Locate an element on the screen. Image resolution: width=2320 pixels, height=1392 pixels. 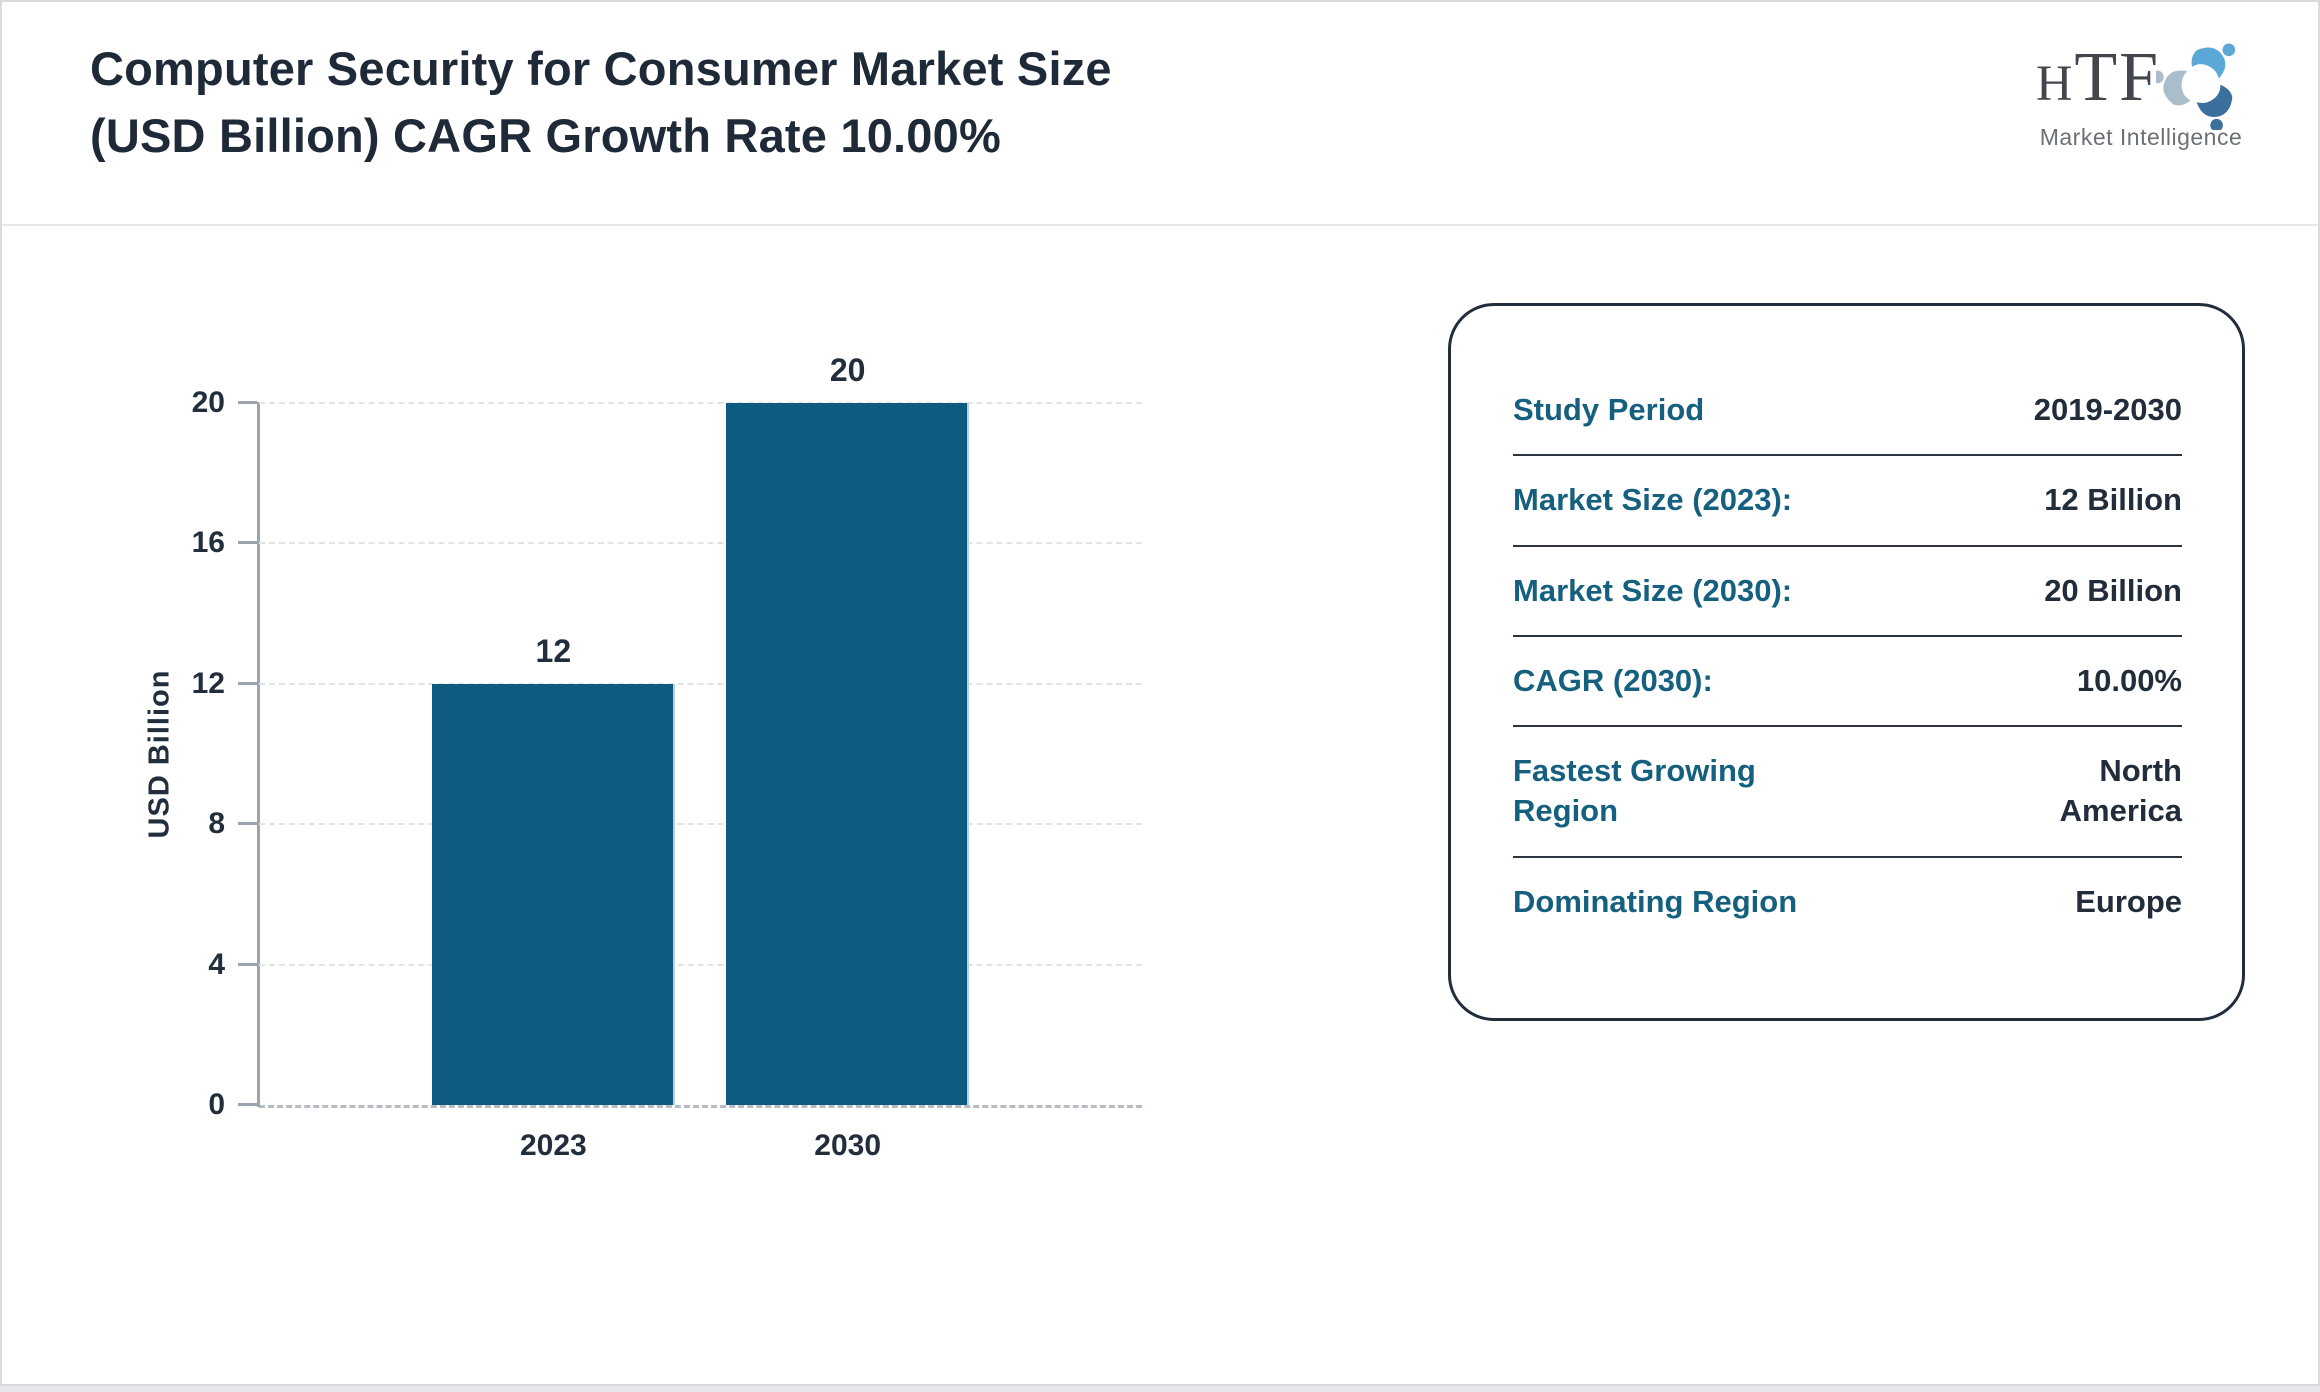
x-axis-label: 2030 is located at coordinates (848, 1145).